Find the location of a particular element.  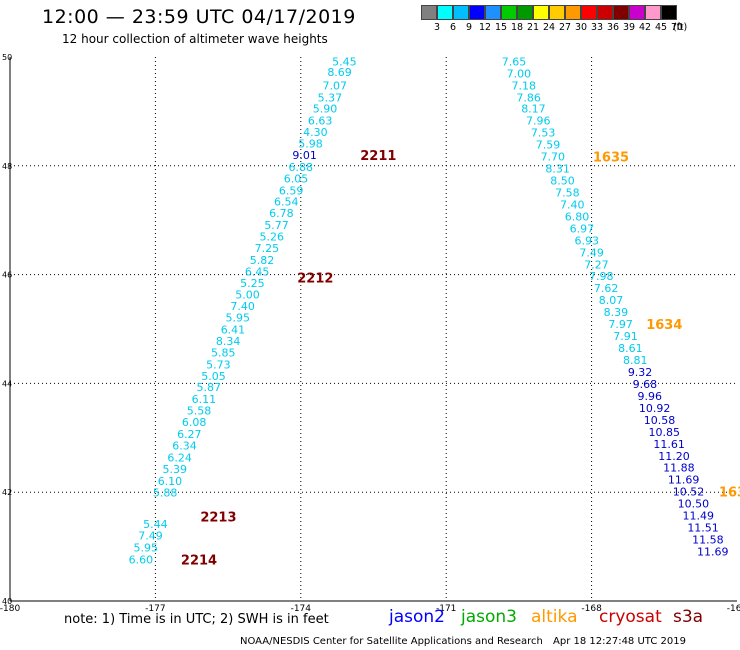

wave-height-value: 5.45 is located at coordinates (344, 61).